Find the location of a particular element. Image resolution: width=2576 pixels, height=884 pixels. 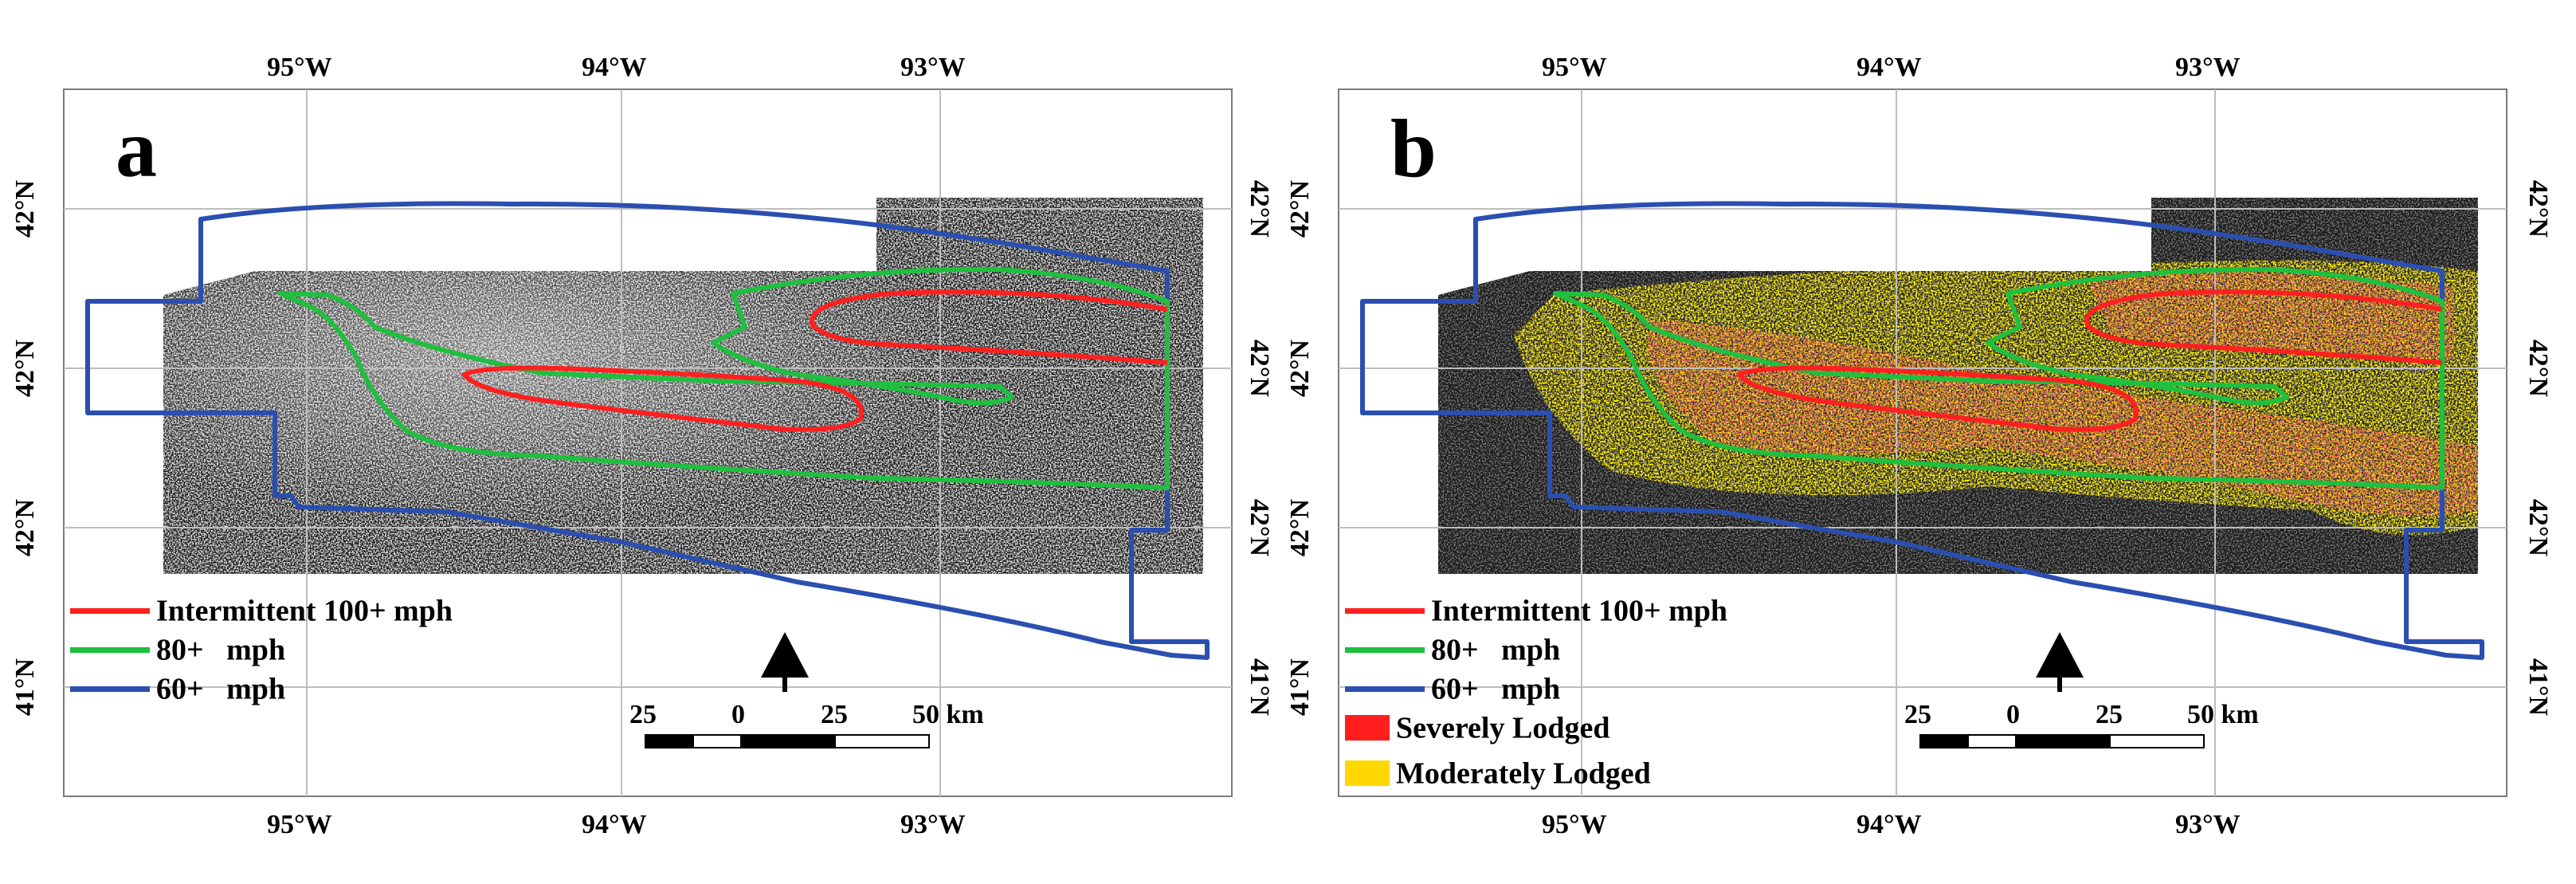

panel-letter: b is located at coordinates (1413, 148).